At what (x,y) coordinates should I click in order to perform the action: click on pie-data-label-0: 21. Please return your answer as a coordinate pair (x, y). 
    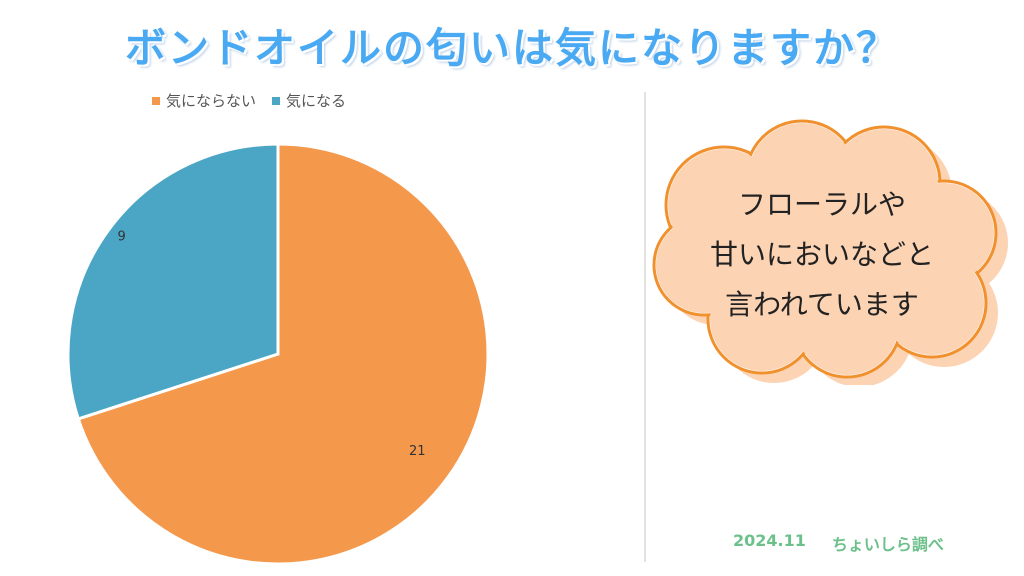
    Looking at the image, I should click on (417, 451).